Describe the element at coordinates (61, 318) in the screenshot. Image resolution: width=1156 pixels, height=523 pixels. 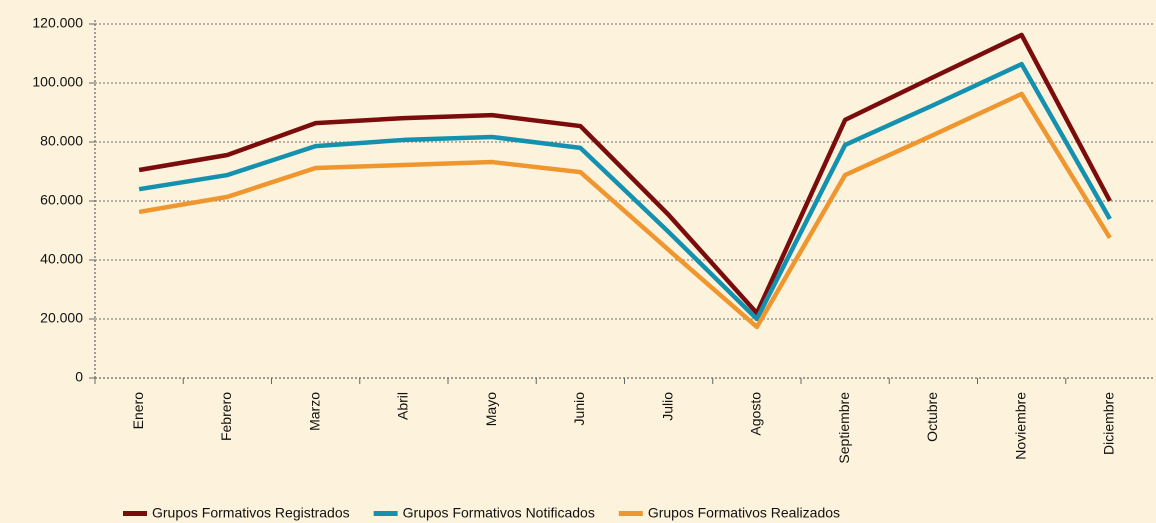
I see `y-tick-label: 20.000` at that location.